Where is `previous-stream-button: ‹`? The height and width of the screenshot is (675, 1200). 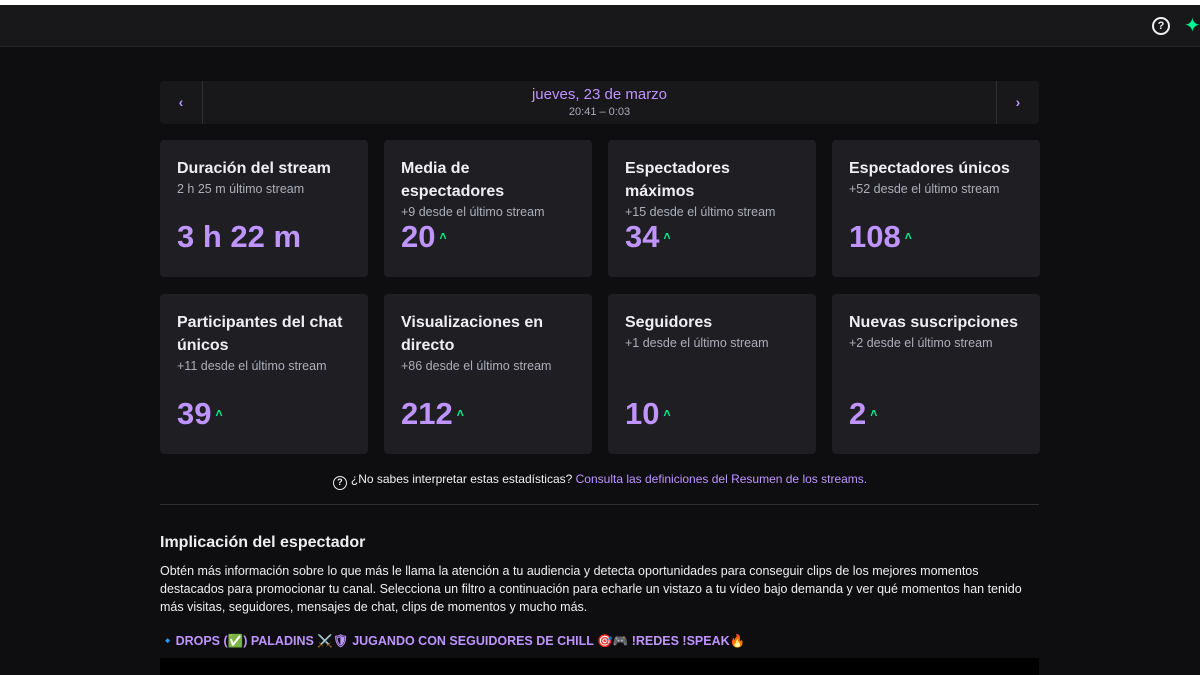 previous-stream-button: ‹ is located at coordinates (181, 102).